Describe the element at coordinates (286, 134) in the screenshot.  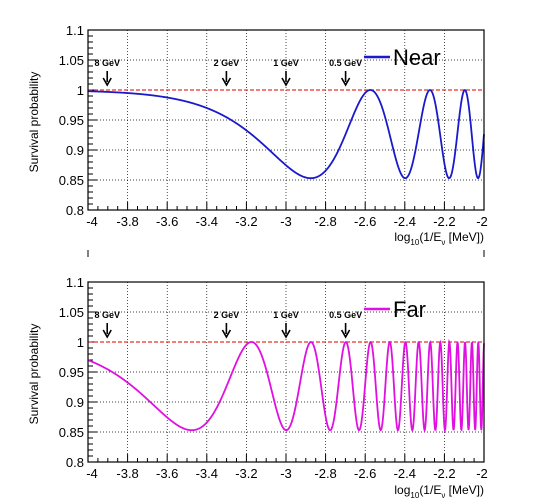
I see `series-line-near` at that location.